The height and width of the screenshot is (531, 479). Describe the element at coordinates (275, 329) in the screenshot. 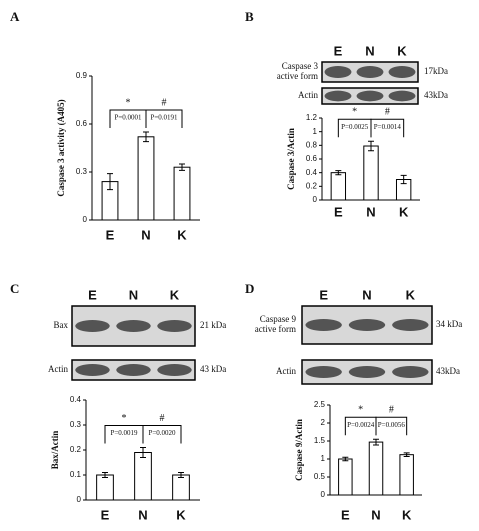

I see `blot-label: active form` at that location.